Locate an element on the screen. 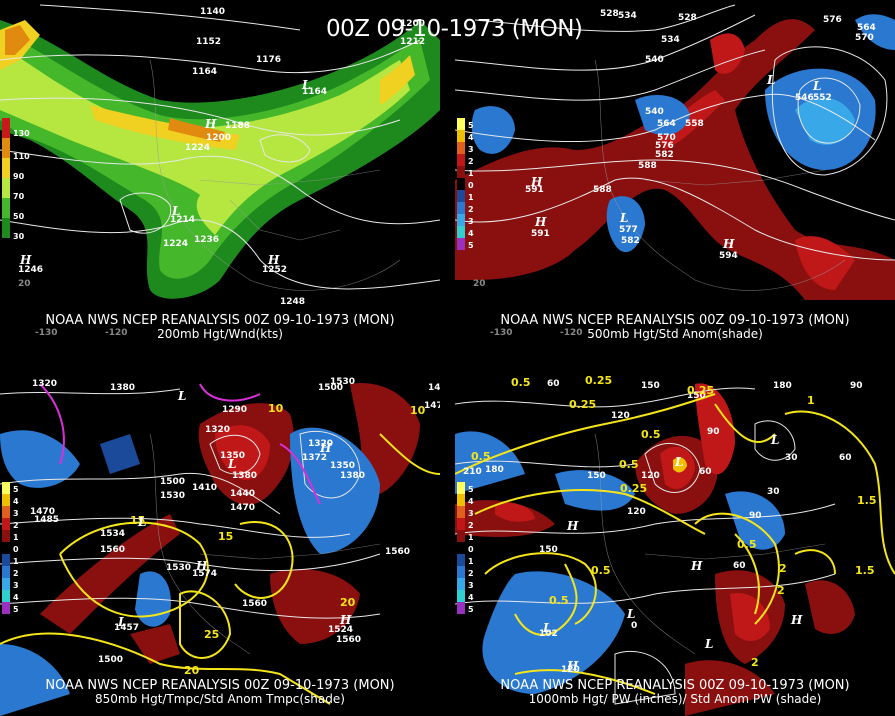 The image size is (895, 716). p1-label: 1152 is located at coordinates (208, 42).